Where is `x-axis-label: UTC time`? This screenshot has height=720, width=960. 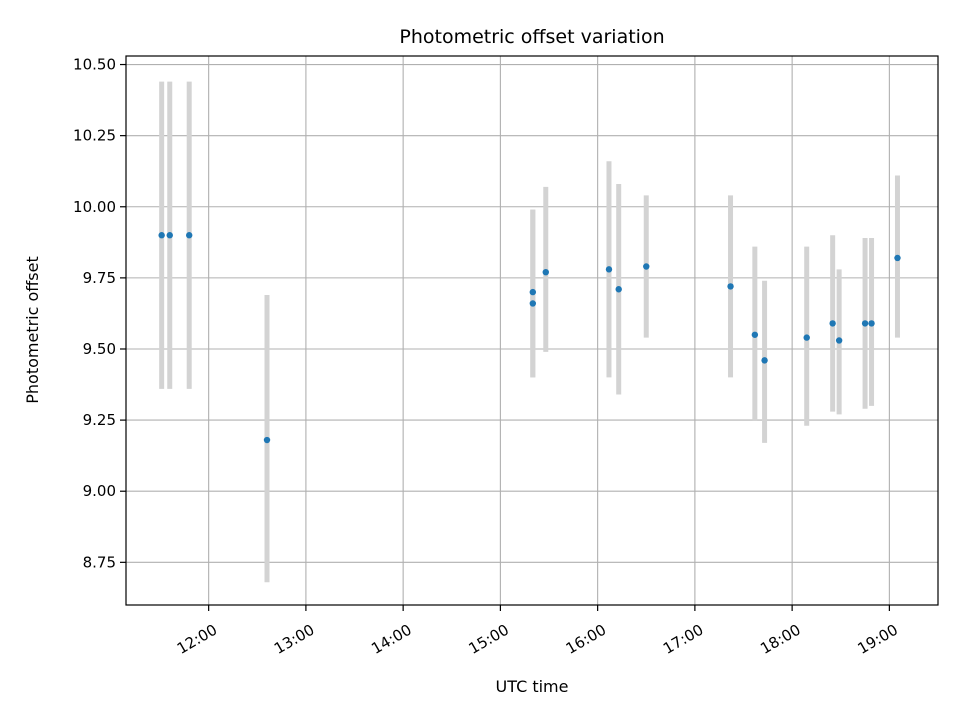
x-axis-label: UTC time is located at coordinates (532, 686).